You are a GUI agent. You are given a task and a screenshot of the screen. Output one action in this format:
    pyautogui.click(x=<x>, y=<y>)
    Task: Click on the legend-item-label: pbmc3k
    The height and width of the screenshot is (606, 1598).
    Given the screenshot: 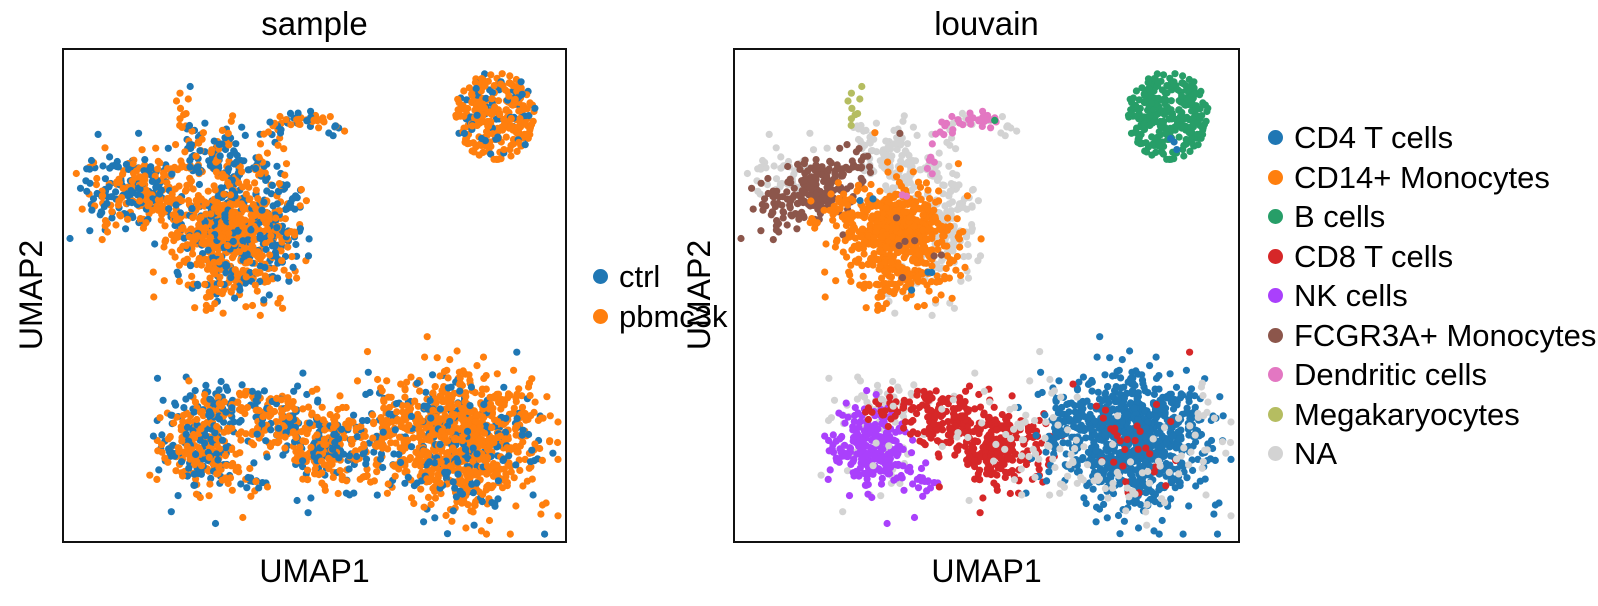 What is the action you would take?
    pyautogui.click(x=673, y=316)
    